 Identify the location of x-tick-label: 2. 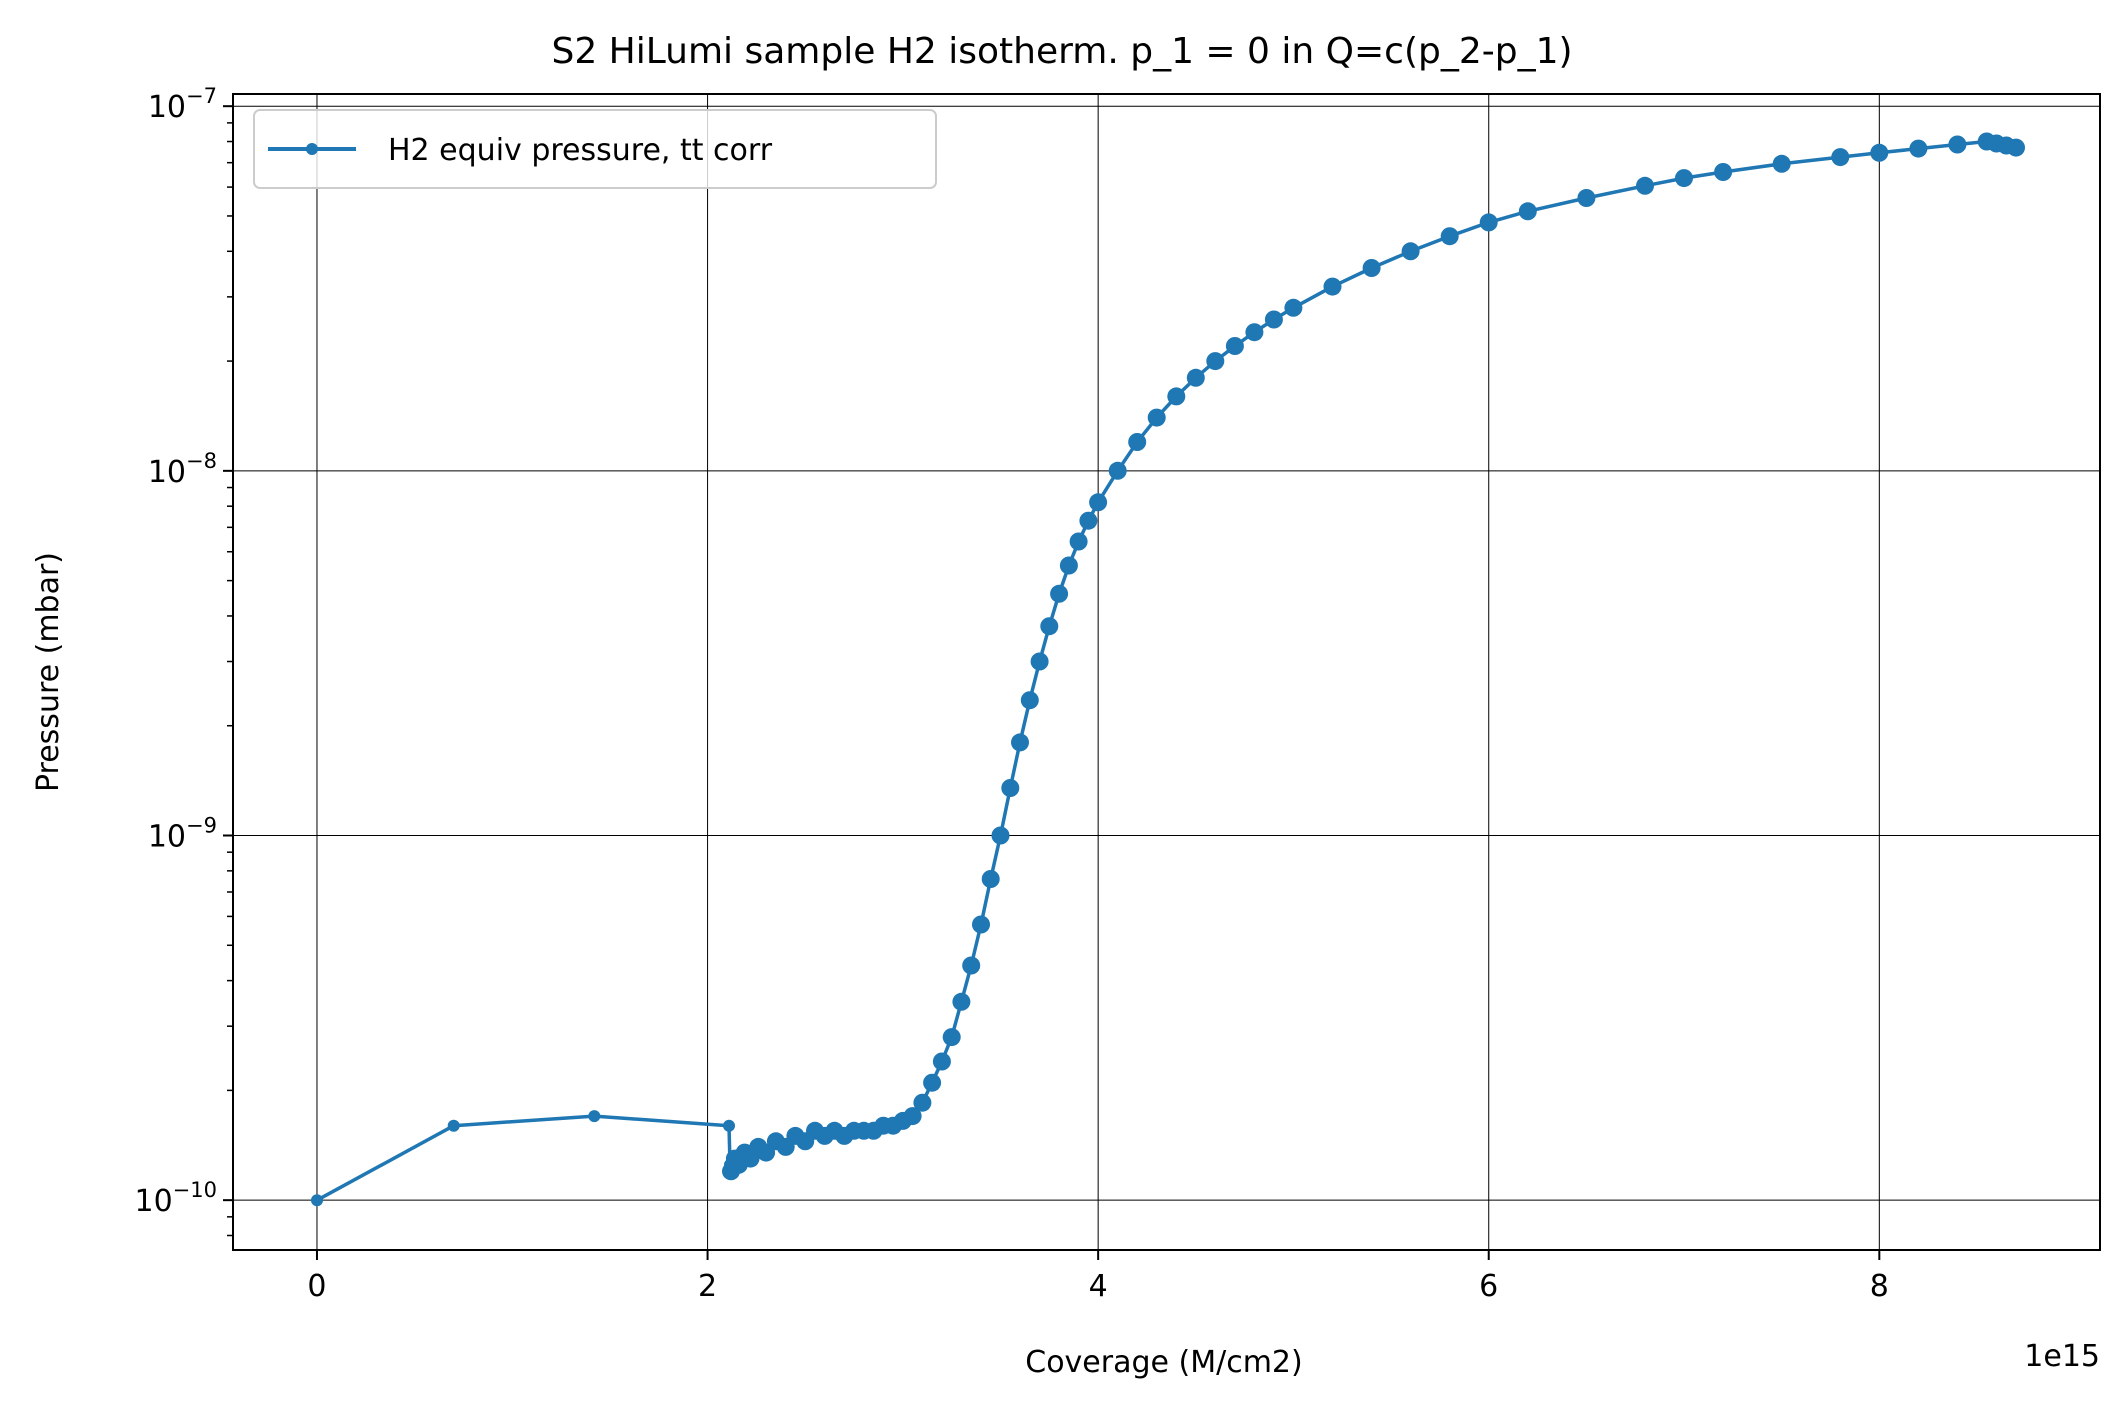
(707, 1286).